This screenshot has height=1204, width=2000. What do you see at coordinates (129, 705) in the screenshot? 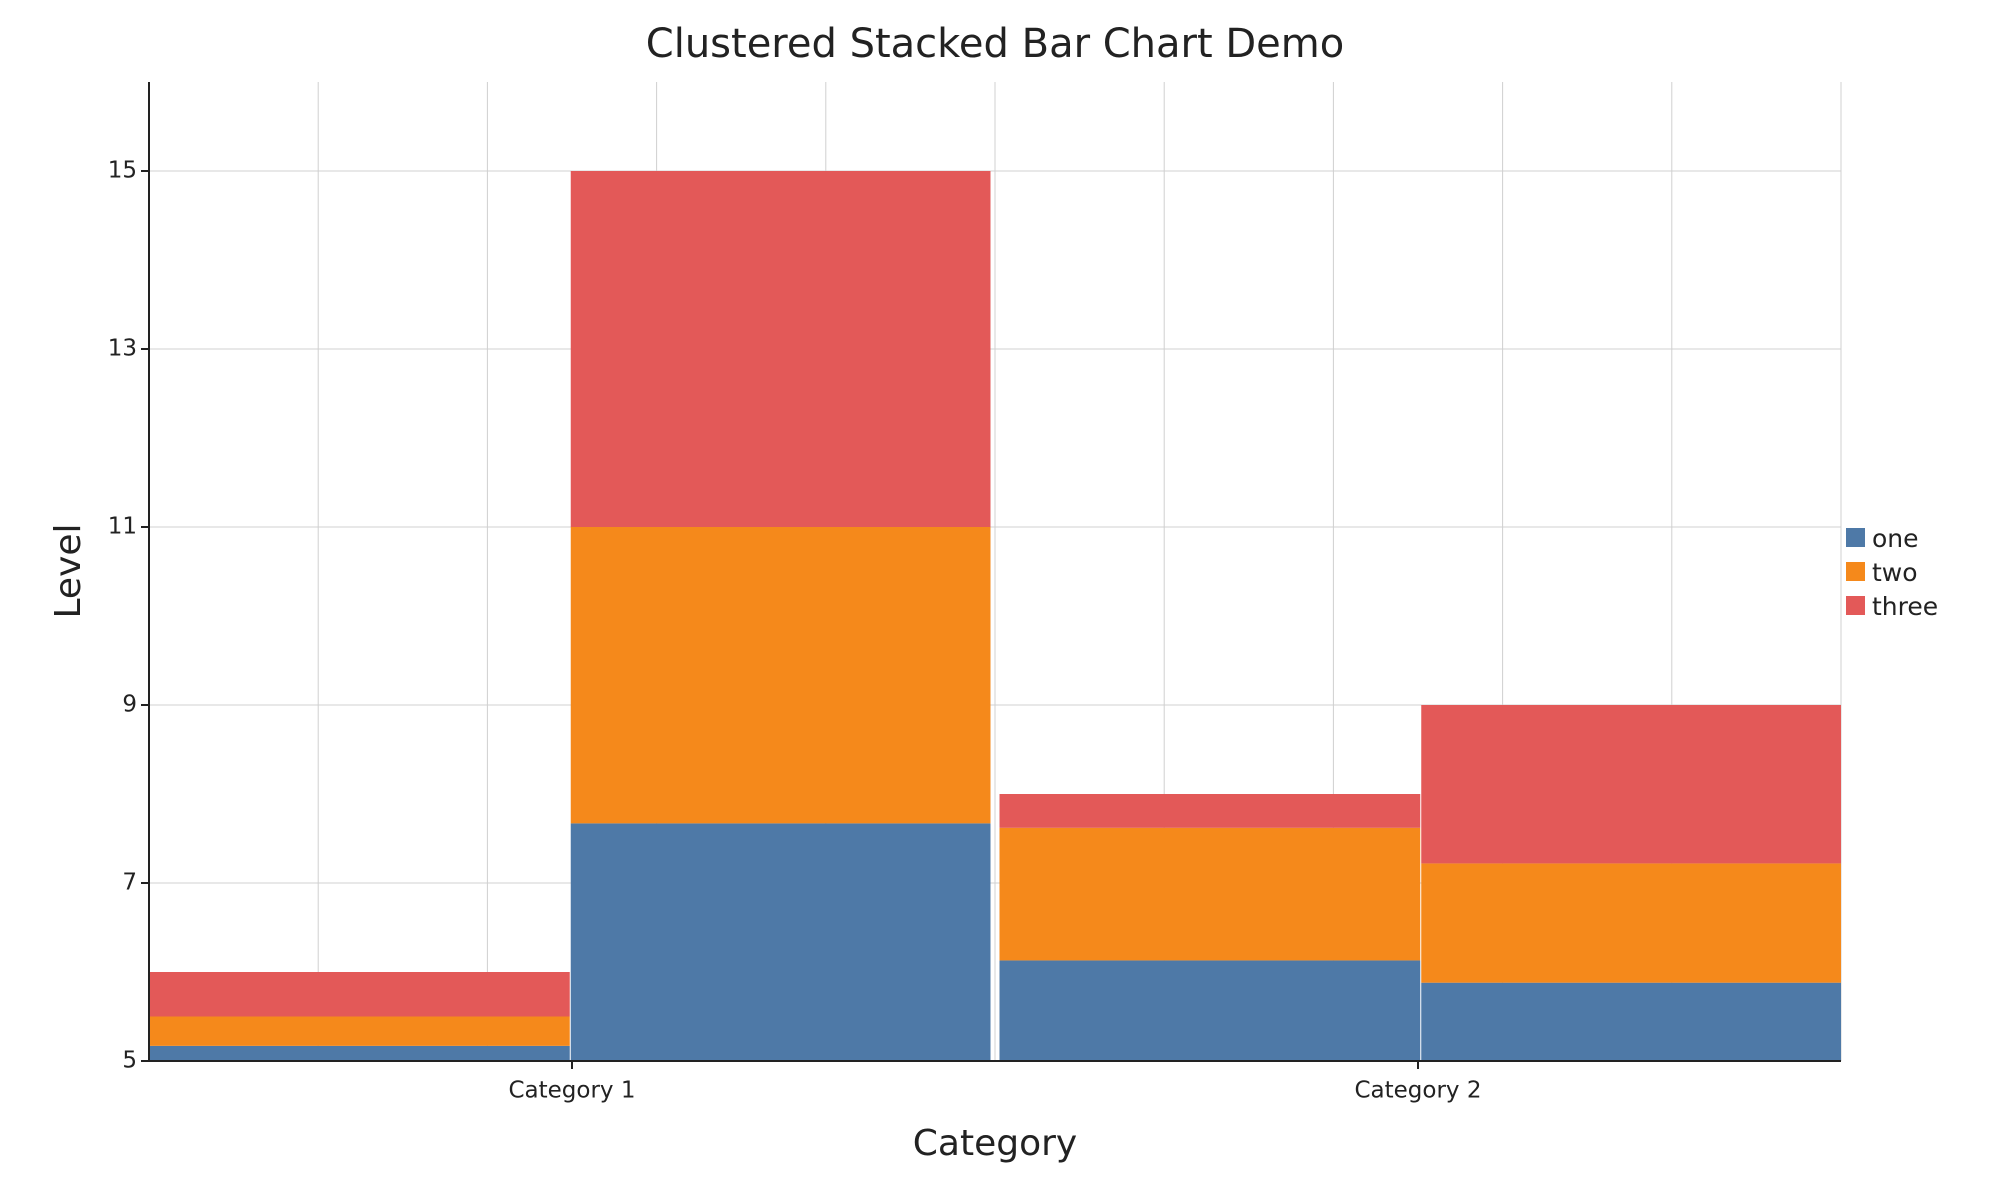
I see `y-tick-label: 9` at bounding box center [129, 705].